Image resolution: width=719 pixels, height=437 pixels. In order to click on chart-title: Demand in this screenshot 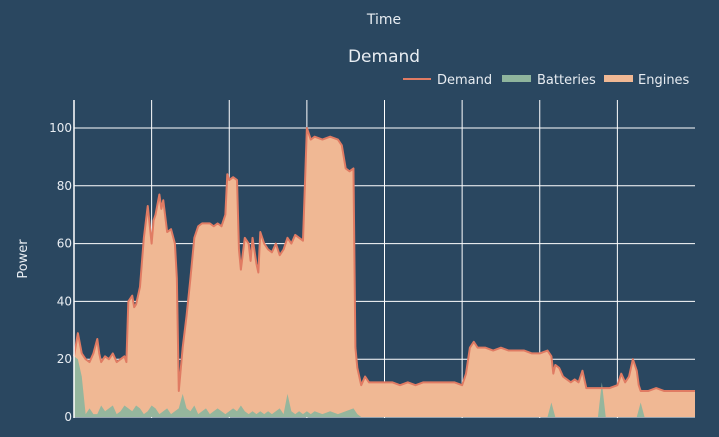, I will do `click(384, 57)`.